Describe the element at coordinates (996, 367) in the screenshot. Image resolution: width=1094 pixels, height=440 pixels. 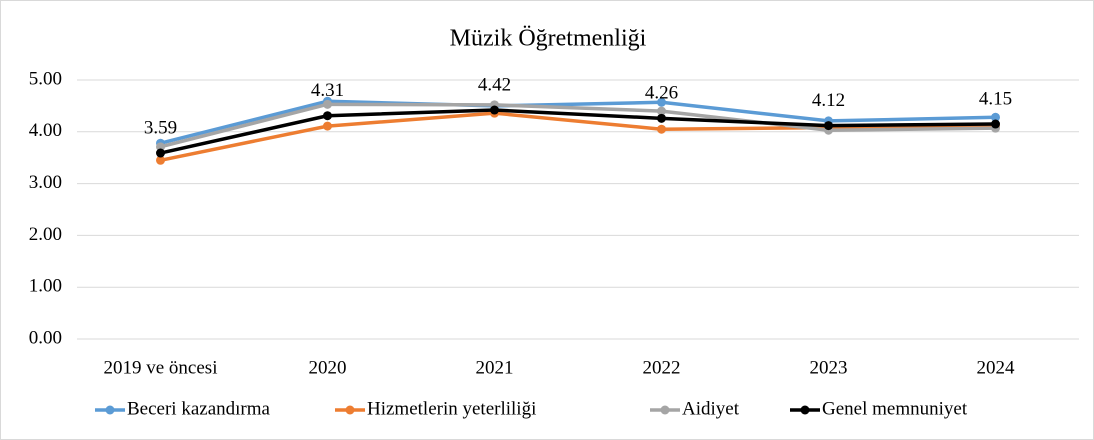
I see `x-tick-label: 2024` at that location.